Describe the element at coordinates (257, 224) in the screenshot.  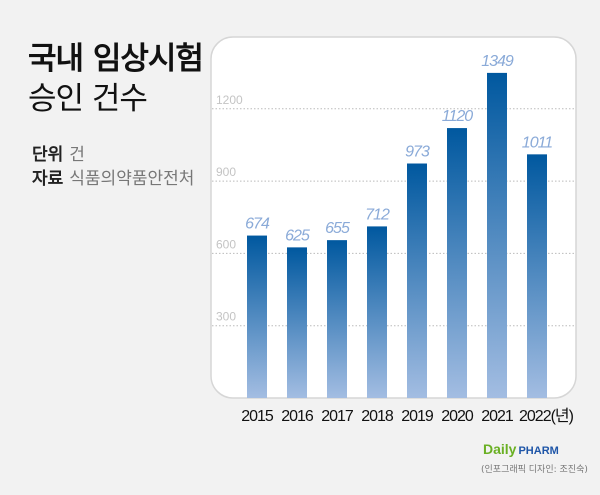
I see `data-label: 674` at that location.